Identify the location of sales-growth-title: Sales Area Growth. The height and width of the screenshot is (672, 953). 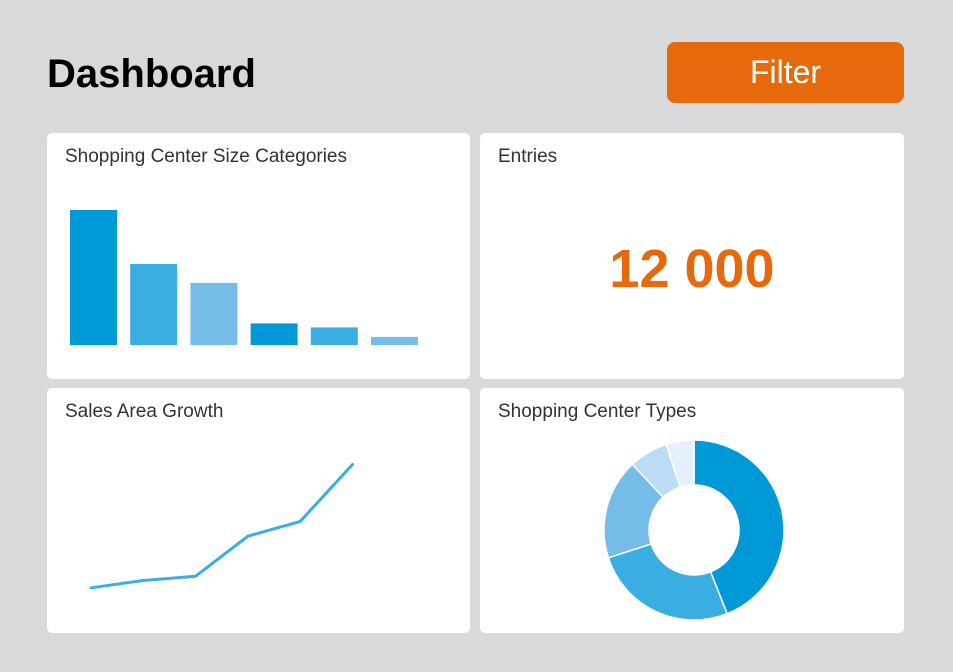
(144, 411).